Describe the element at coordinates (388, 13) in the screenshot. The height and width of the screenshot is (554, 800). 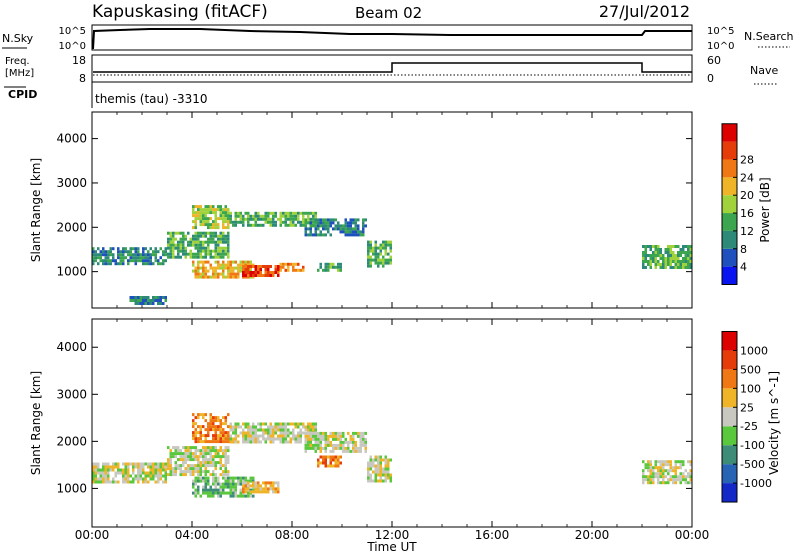
I see `beam-title: Beam 02` at that location.